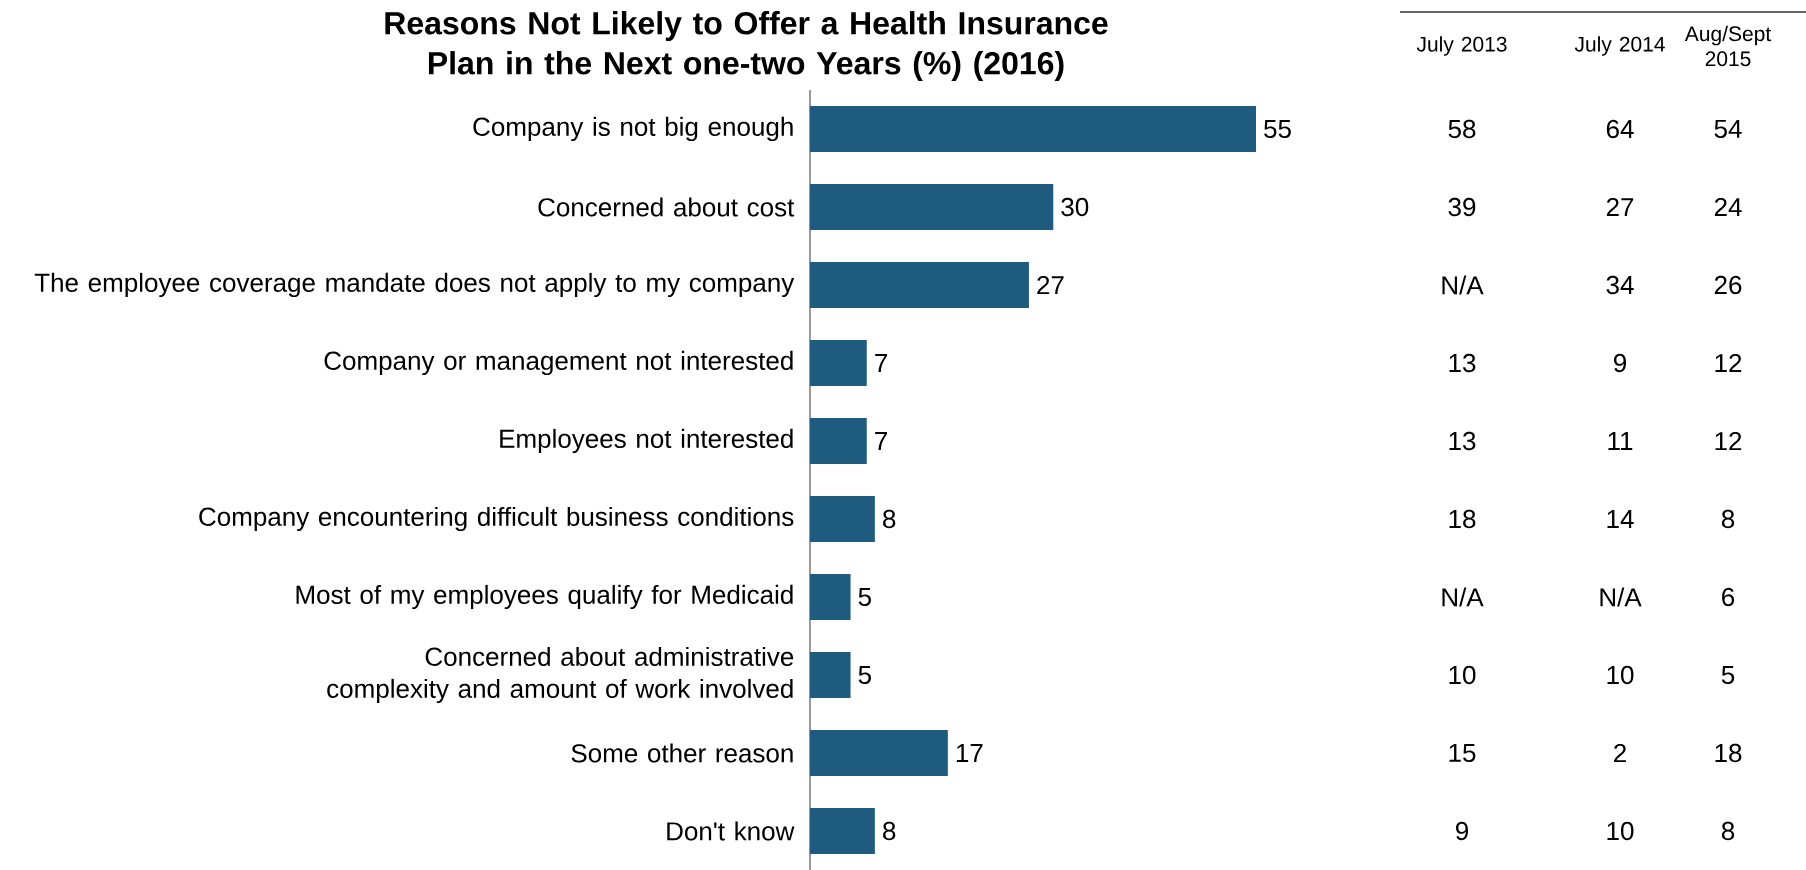 This screenshot has width=1806, height=870. Describe the element at coordinates (1728, 207) in the screenshot. I see `text: 24` at that location.